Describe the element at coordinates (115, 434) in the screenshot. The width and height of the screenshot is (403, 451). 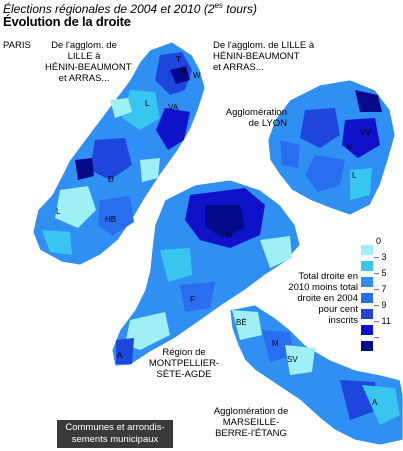
I see `note-box: Communes et arrondis-sements municipaux` at that location.